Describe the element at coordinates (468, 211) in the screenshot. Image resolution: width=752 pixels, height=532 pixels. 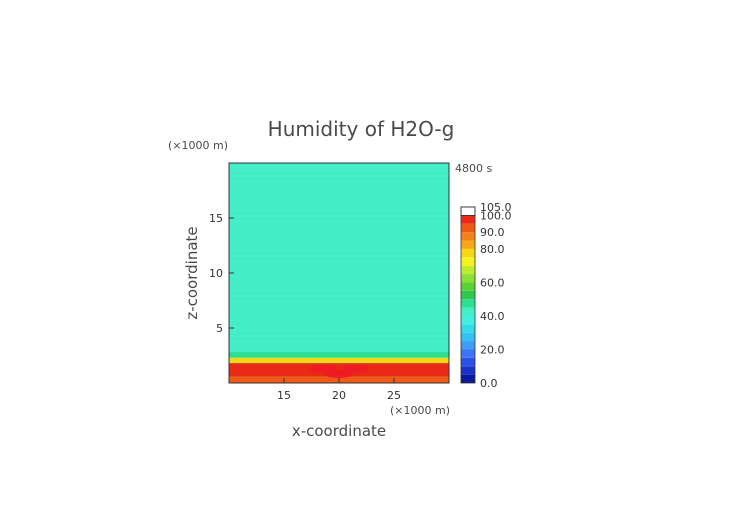
I see `colorbar-top-swatch` at that location.